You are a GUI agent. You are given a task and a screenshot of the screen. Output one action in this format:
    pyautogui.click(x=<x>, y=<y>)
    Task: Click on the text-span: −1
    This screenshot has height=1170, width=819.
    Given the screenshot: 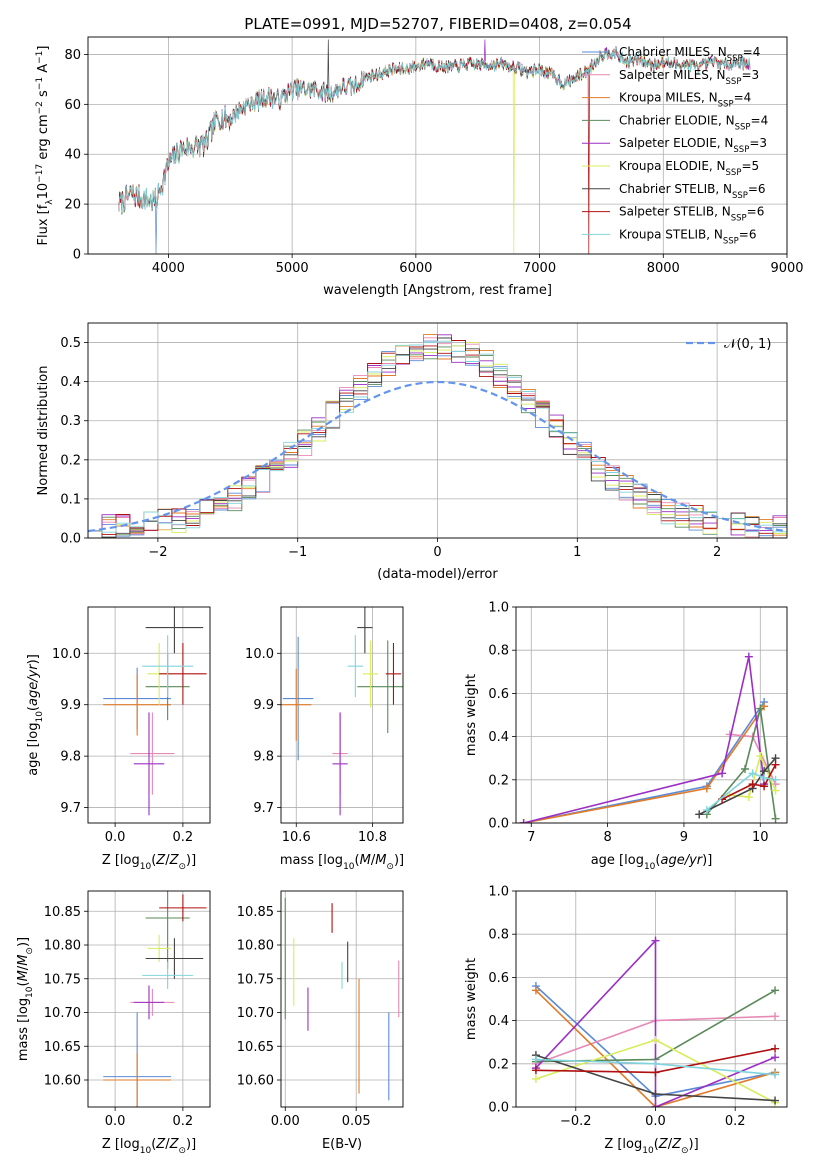 What is the action you would take?
    pyautogui.click(x=40, y=57)
    